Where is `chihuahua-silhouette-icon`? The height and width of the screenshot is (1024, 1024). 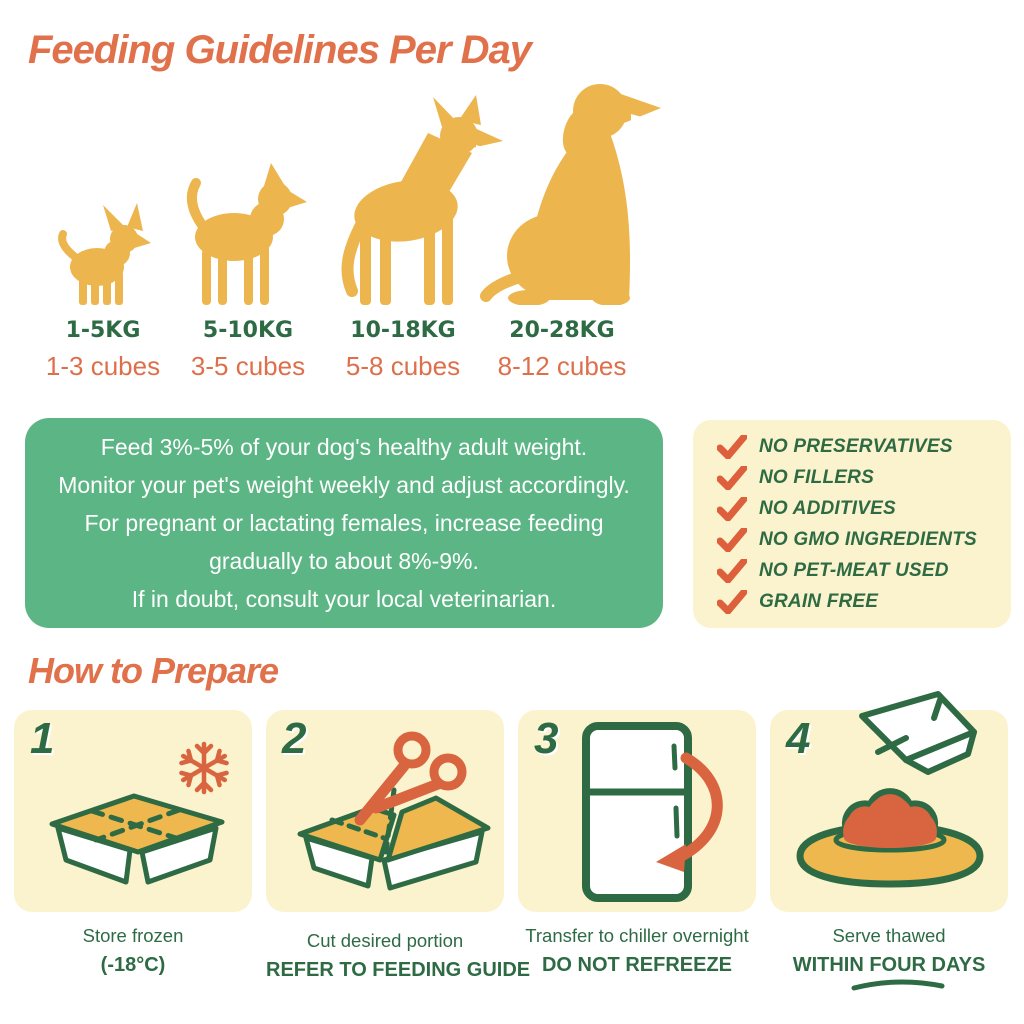
chihuahua-silhouette-icon is located at coordinates (104, 254).